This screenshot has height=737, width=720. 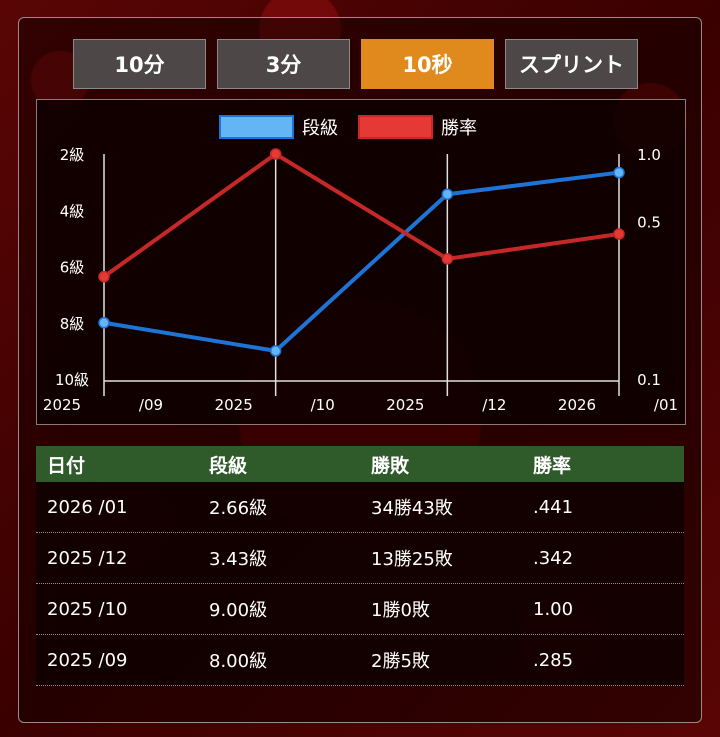 I want to click on y-left-tick-label: 2級, so click(x=72, y=155).